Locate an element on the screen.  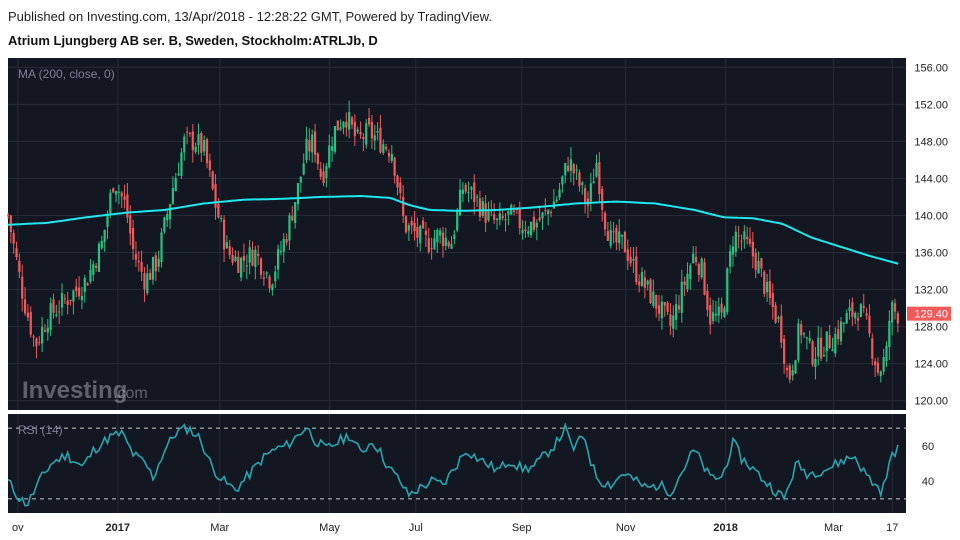
rsi-group is located at coordinates (453, 464).